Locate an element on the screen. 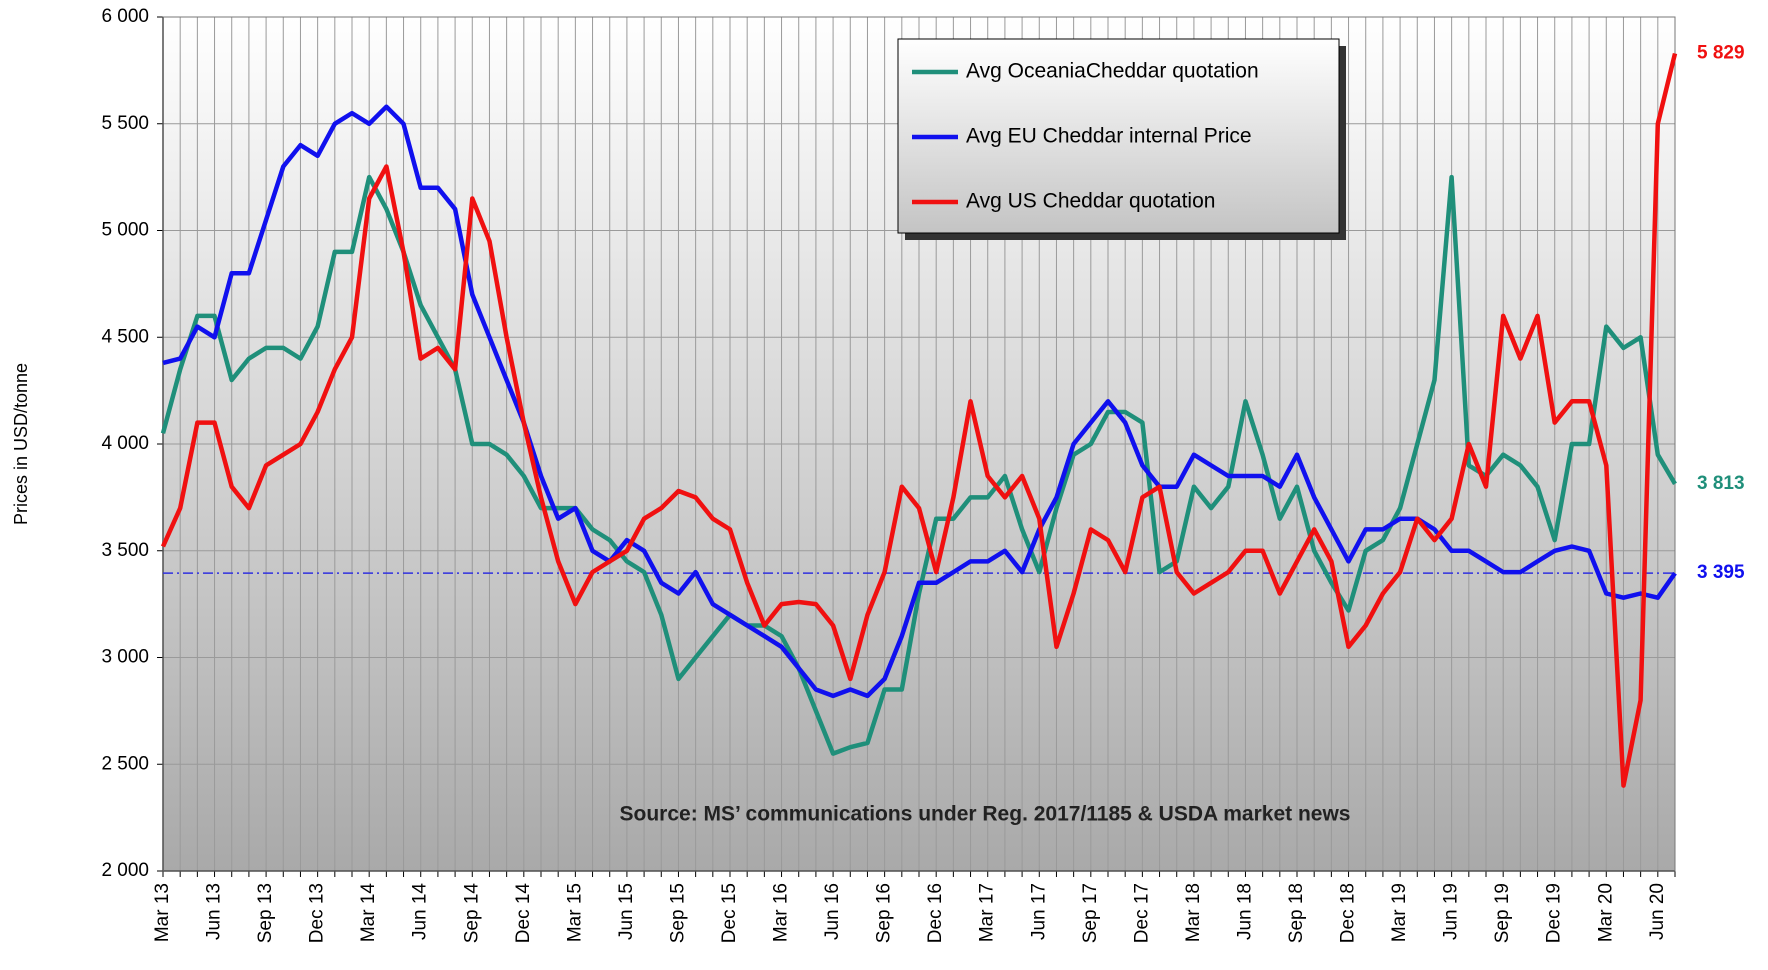 Image resolution: width=1768 pixels, height=970 pixels. x-tick-label: Jun 20 is located at coordinates (1657, 911).